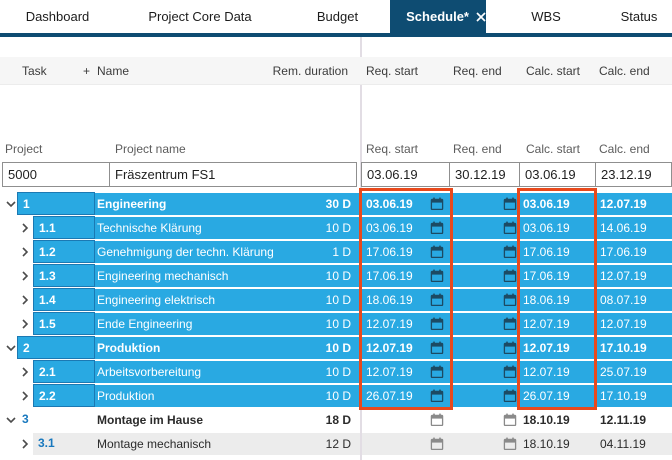 The image size is (672, 460). What do you see at coordinates (389, 396) in the screenshot?
I see `task-req-start-cell: 26.07.19` at bounding box center [389, 396].